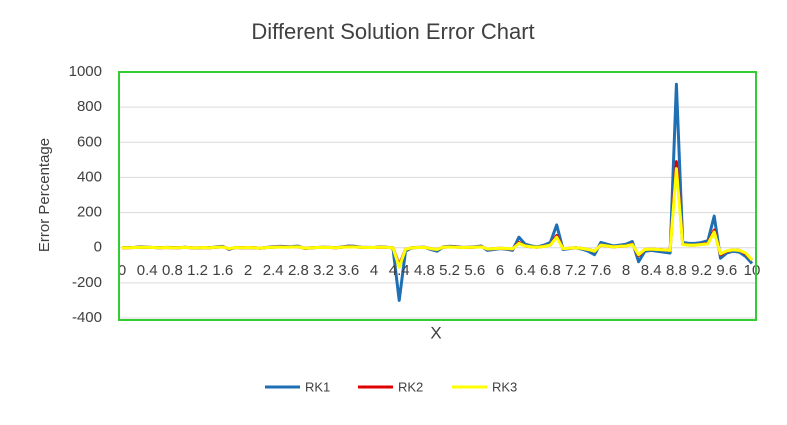  What do you see at coordinates (424, 270) in the screenshot?
I see `x-tick-label: 4.8` at bounding box center [424, 270].